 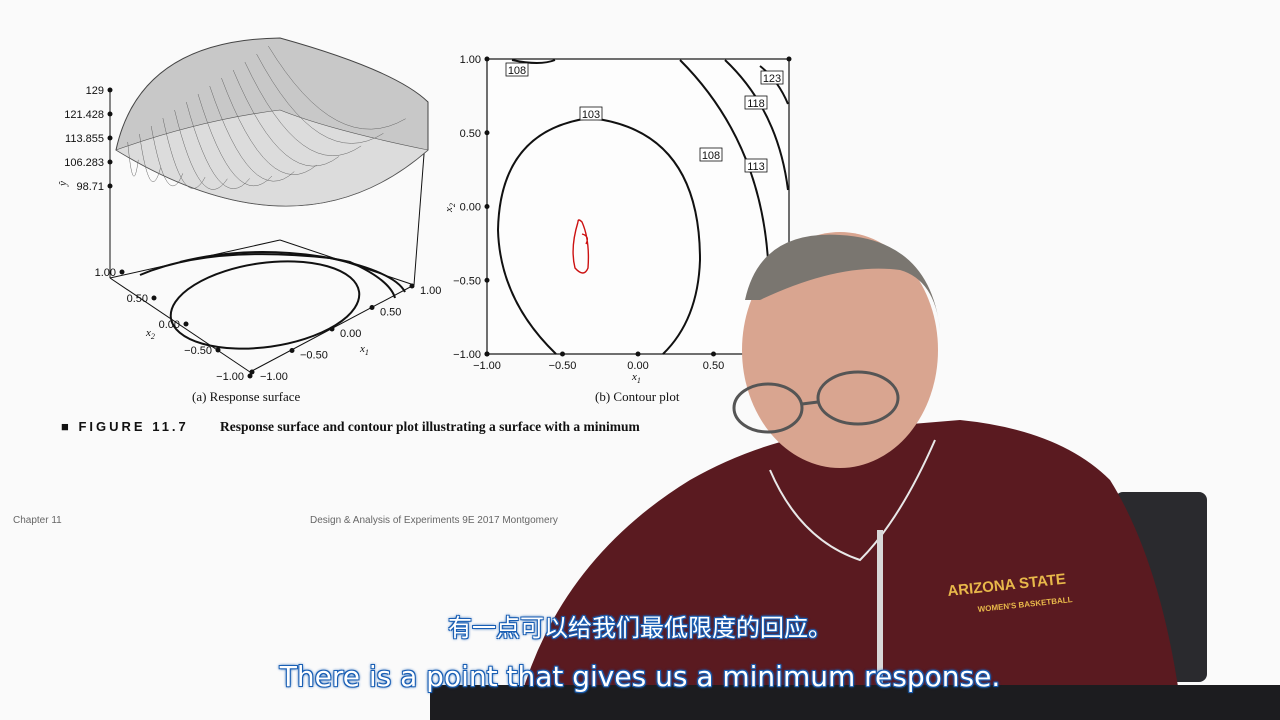 What do you see at coordinates (840, 350) in the screenshot?
I see `face` at bounding box center [840, 350].